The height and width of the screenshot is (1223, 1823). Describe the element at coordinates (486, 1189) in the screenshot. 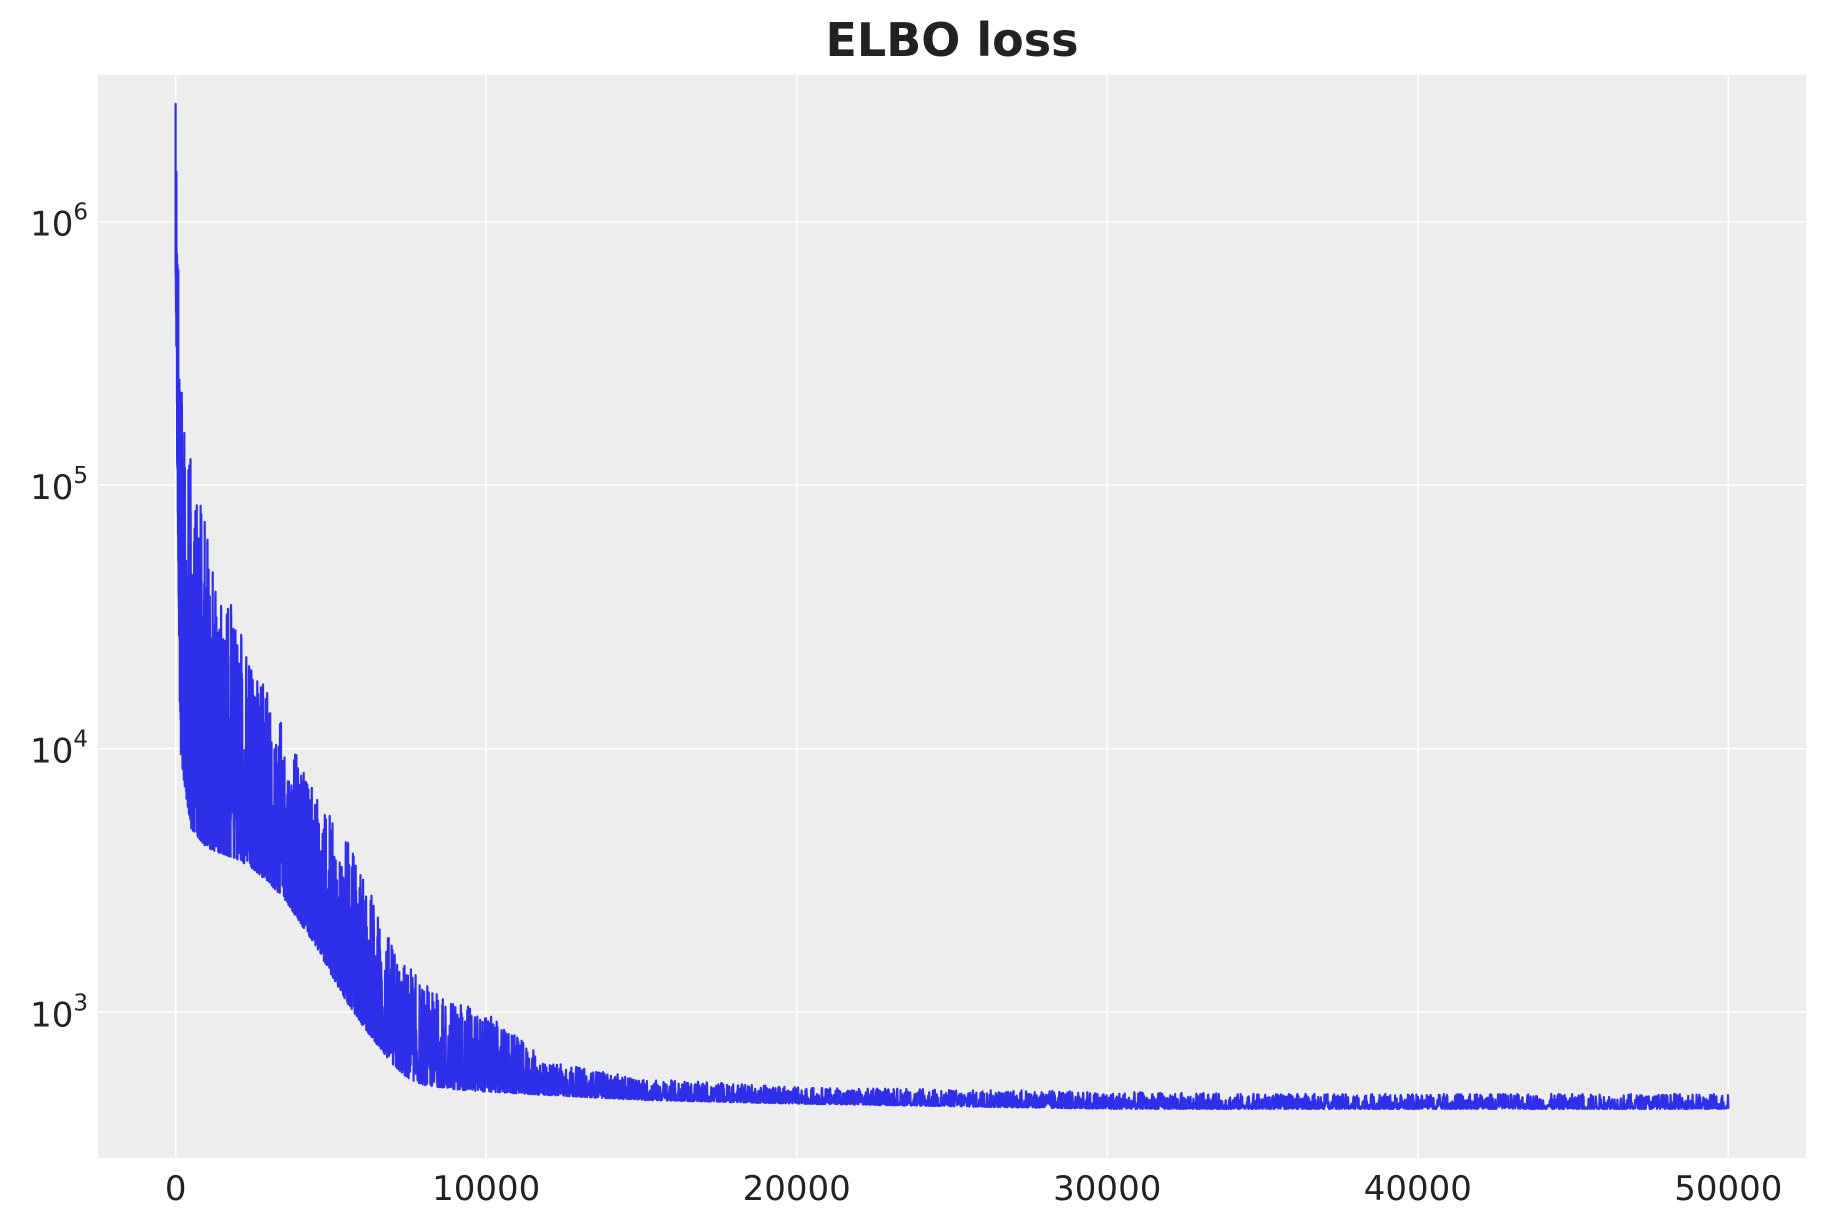

I see `x-tick-label: 10000` at that location.